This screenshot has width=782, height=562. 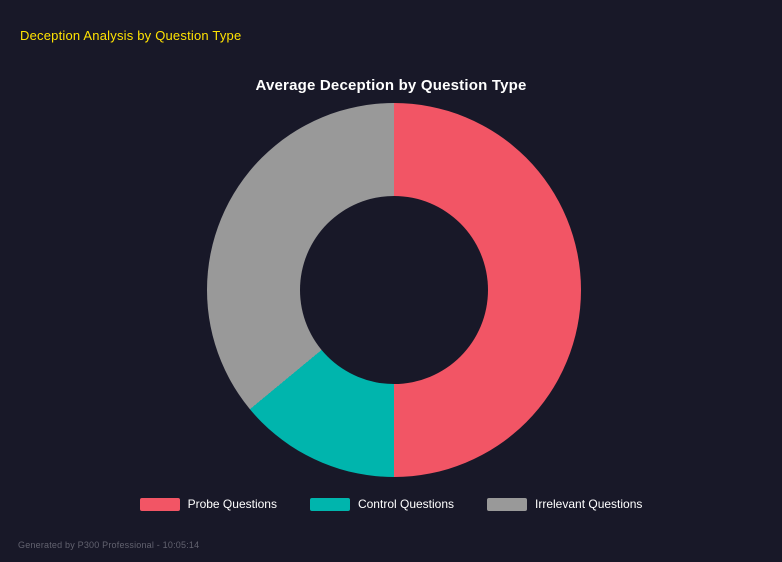 I want to click on donut-hole, so click(x=394, y=290).